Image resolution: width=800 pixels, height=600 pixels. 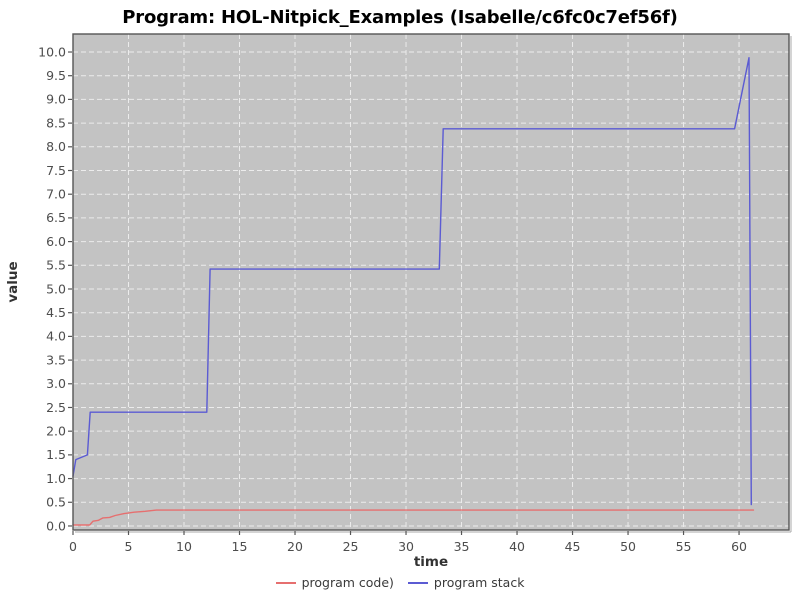 I want to click on x-tick-label: 20, so click(x=295, y=546).